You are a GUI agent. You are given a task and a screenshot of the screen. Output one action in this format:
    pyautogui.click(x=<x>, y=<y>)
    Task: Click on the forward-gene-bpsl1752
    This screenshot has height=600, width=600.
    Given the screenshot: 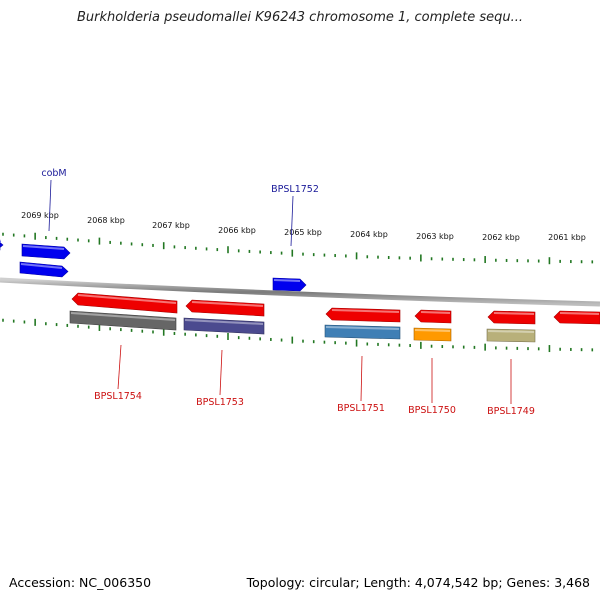 What is the action you would take?
    pyautogui.click(x=289, y=284)
    